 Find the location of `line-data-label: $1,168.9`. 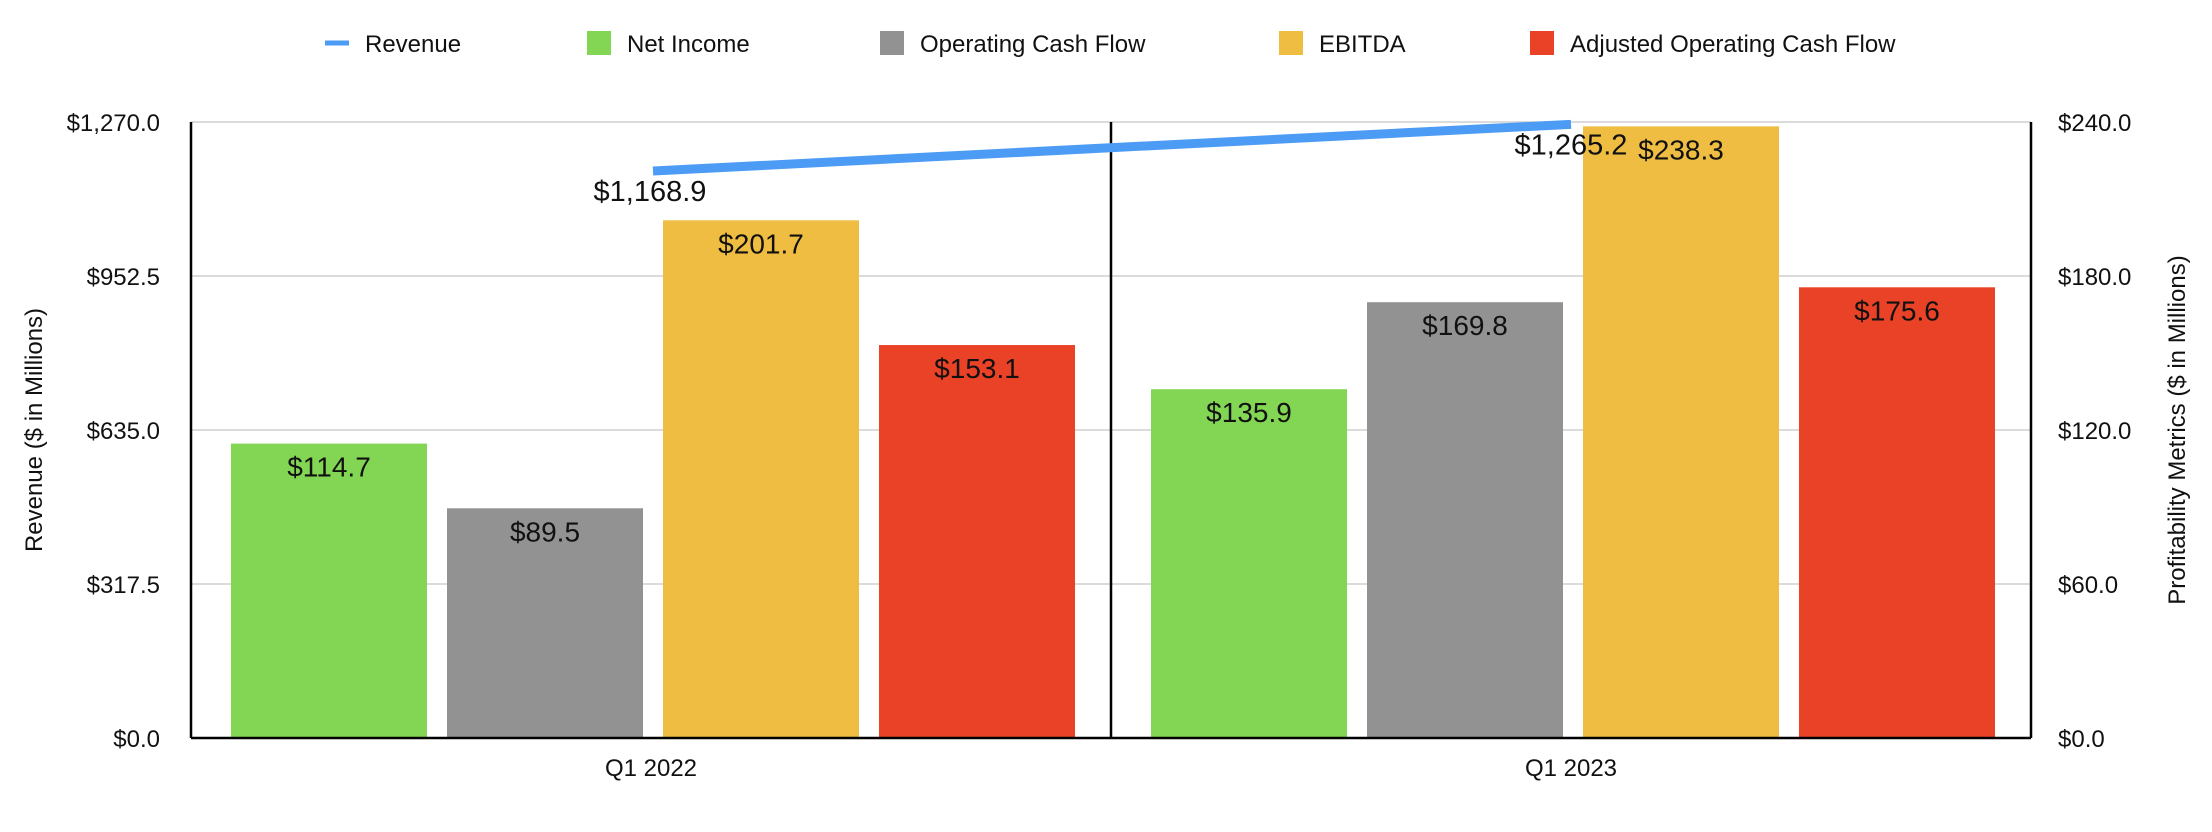

line-data-label: $1,168.9 is located at coordinates (650, 192).